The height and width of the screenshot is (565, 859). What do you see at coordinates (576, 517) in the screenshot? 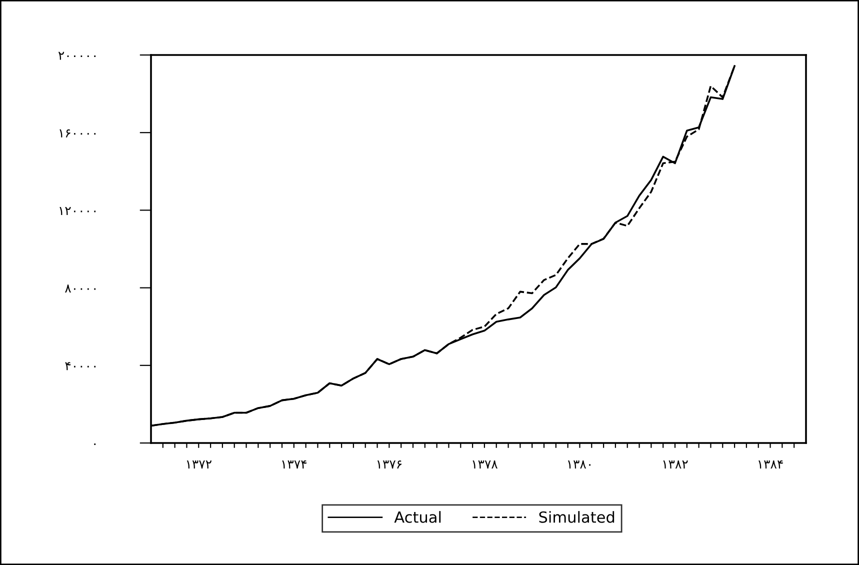
I see `legend-label: Simulated` at bounding box center [576, 517].